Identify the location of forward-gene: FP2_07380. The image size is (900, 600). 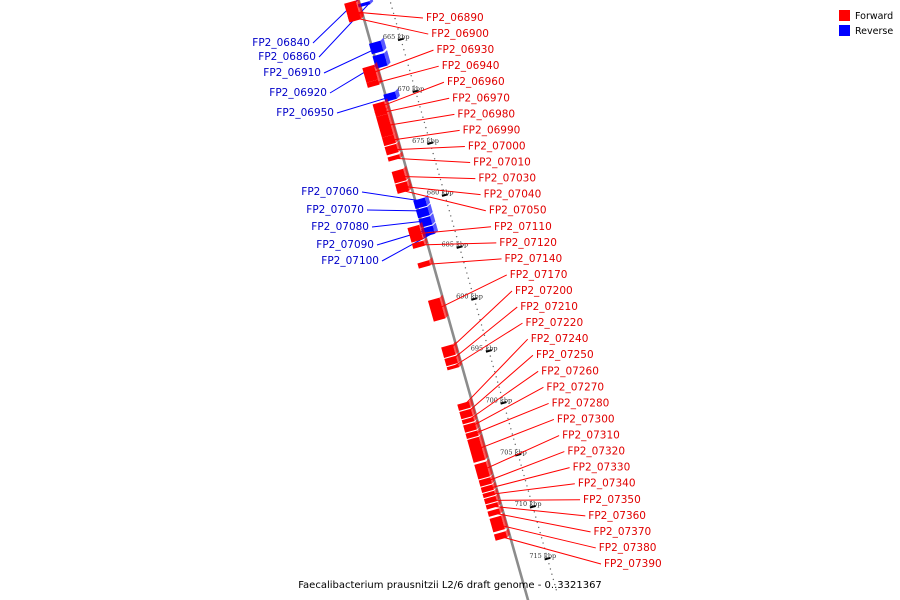
(573, 533).